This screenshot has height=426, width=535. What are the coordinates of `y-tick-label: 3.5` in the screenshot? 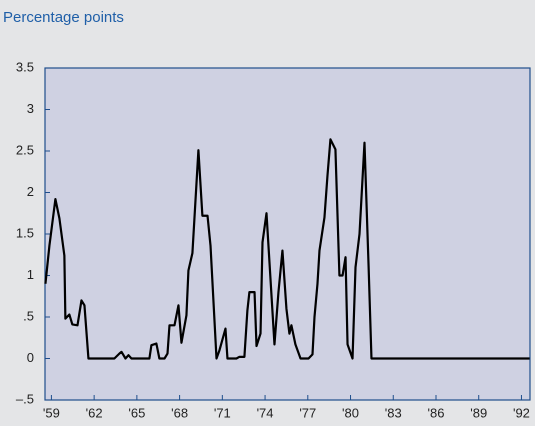 It's located at (25, 66).